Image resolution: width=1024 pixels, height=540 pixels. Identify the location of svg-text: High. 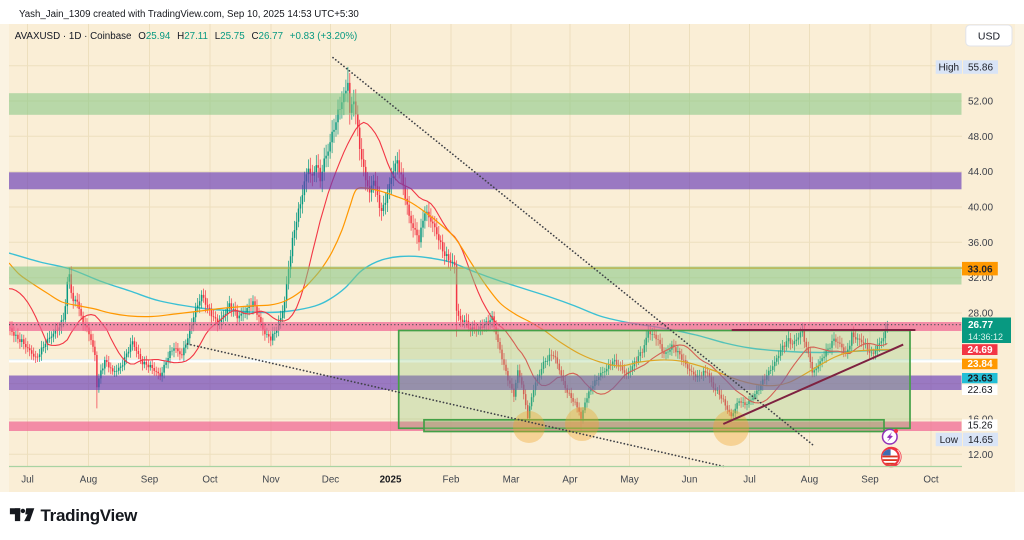
(949, 68).